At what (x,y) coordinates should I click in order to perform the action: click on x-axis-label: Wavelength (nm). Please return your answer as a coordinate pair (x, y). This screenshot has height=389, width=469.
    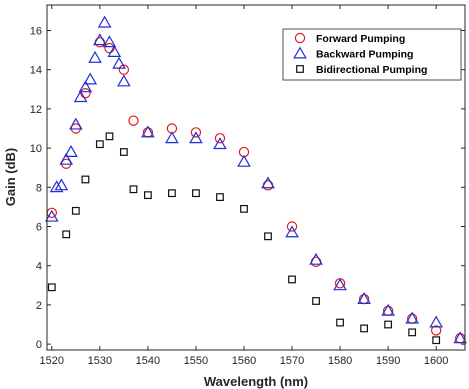
    Looking at the image, I should click on (256, 381).